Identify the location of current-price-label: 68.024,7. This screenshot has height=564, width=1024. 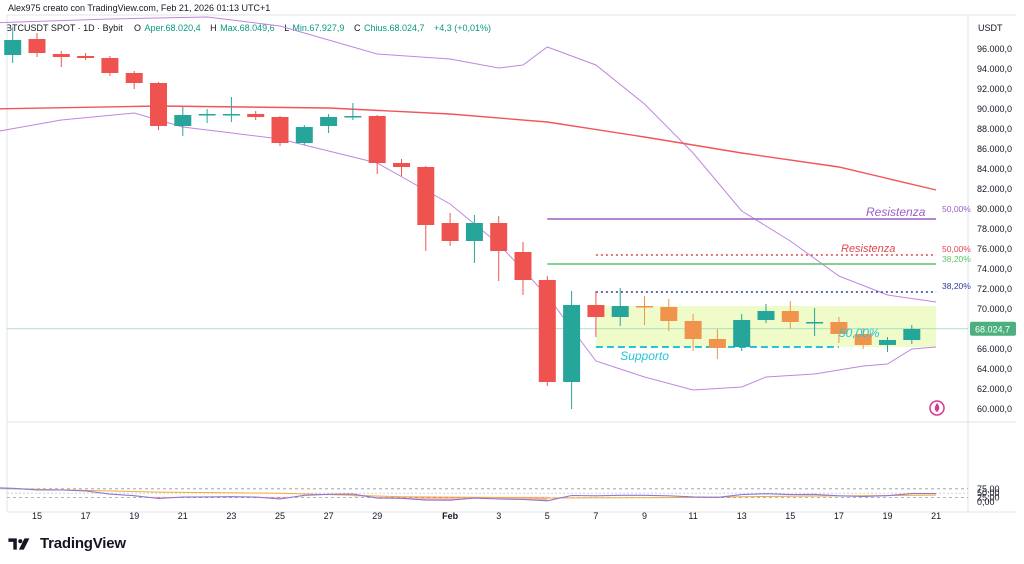
(992, 329).